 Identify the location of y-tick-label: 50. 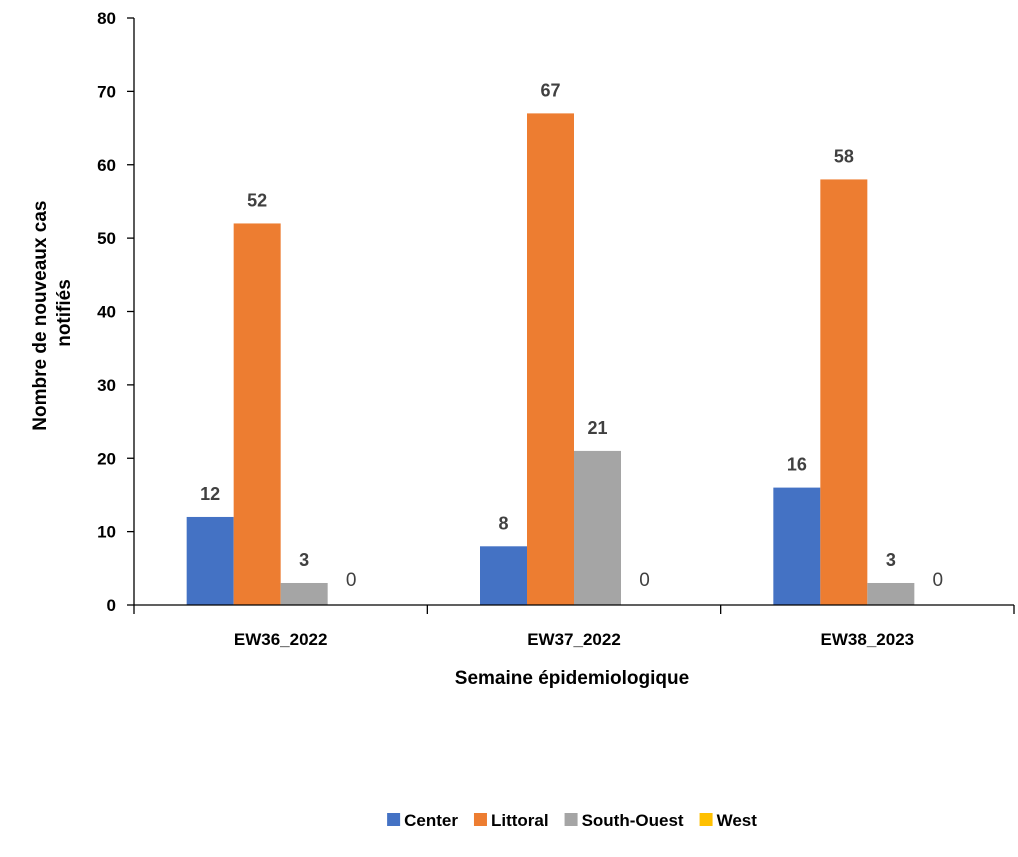
(106, 238).